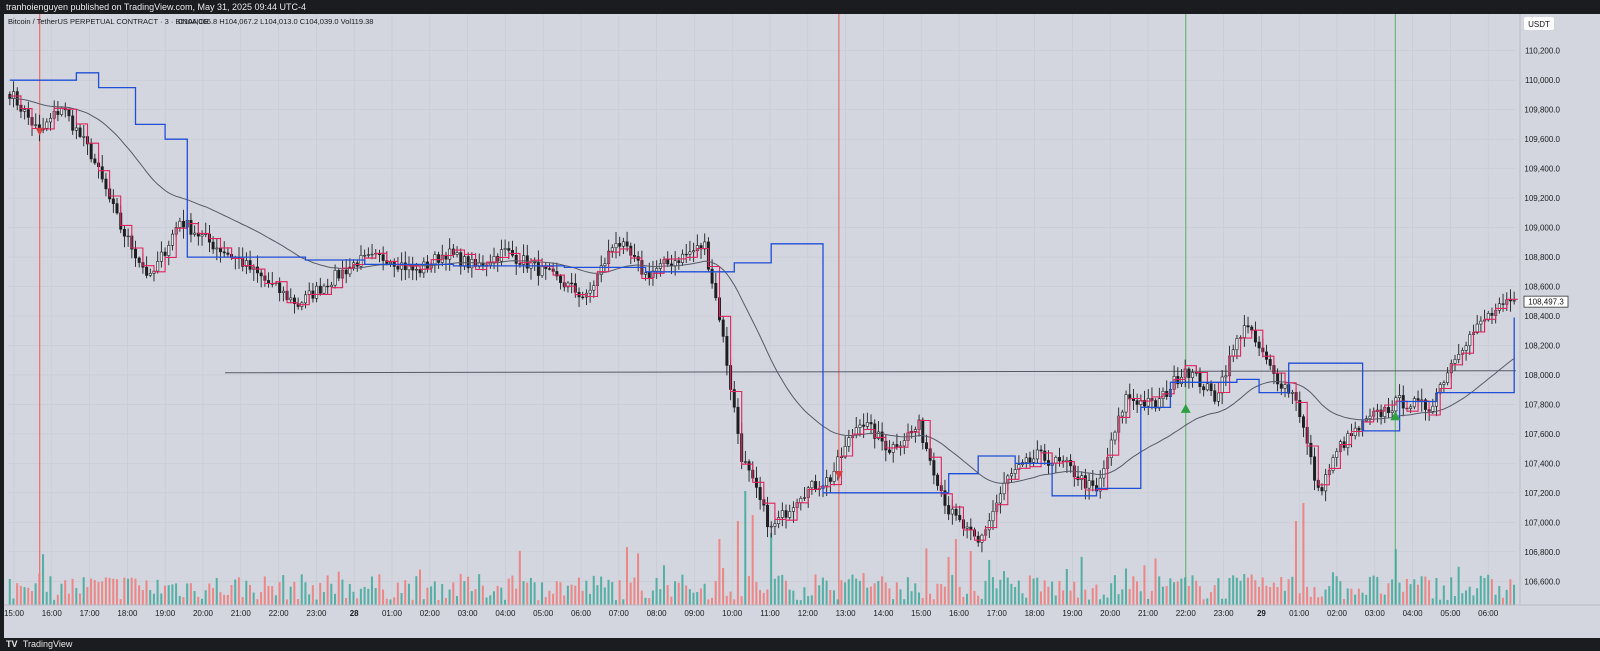  I want to click on time-tick-label: 15:00, so click(921, 613).